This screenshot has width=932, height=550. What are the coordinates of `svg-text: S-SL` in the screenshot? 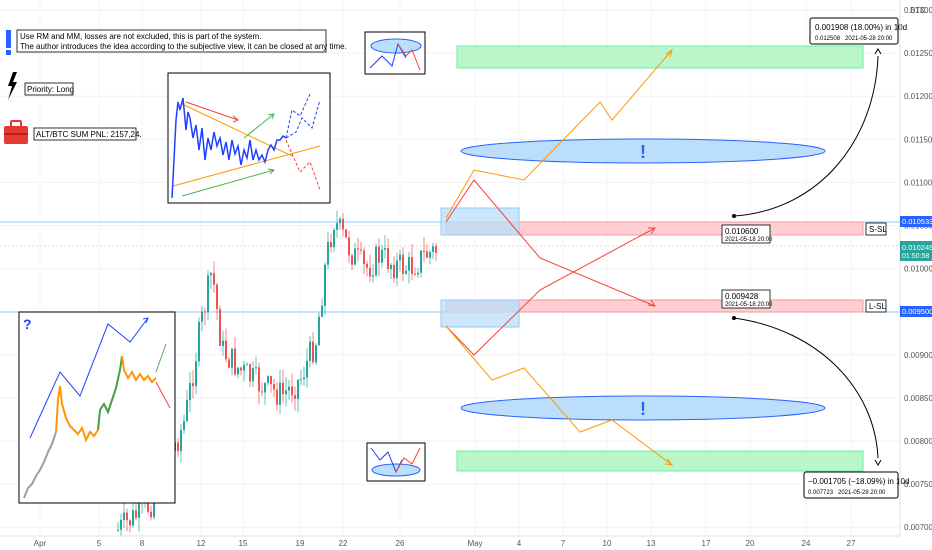 It's located at (878, 229).